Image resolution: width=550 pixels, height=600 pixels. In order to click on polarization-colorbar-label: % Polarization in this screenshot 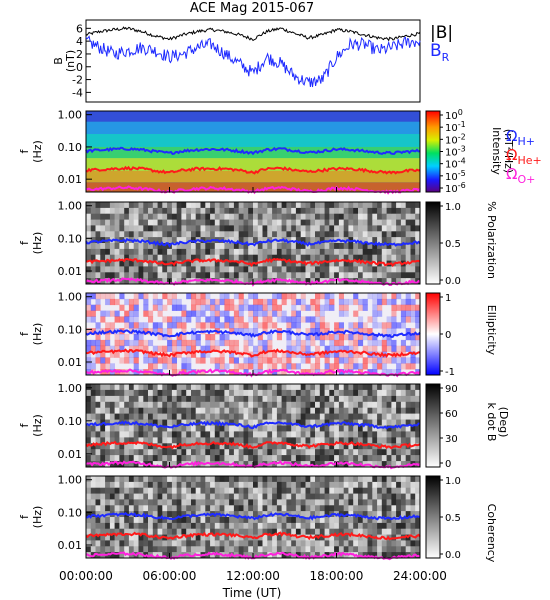, I will do `click(491, 240)`.